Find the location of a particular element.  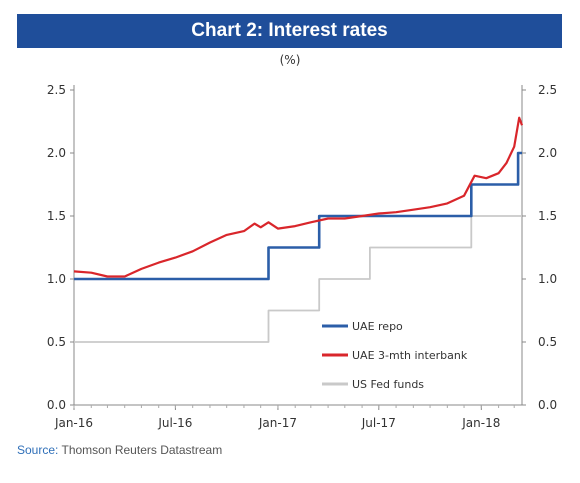

source-note: Source: Thomson Reuters Datastream is located at coordinates (119, 450).